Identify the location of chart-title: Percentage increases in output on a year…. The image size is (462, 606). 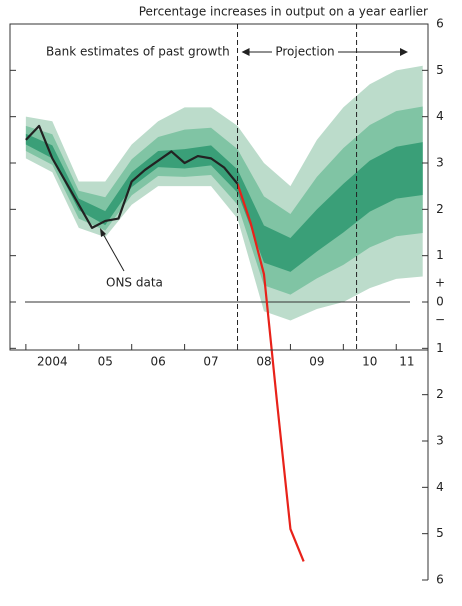
(283, 12).